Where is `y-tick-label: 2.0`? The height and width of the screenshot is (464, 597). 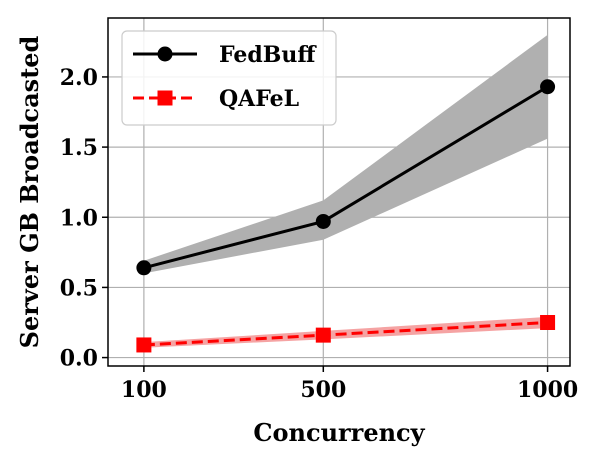 y-tick-label: 2.0 is located at coordinates (79, 78).